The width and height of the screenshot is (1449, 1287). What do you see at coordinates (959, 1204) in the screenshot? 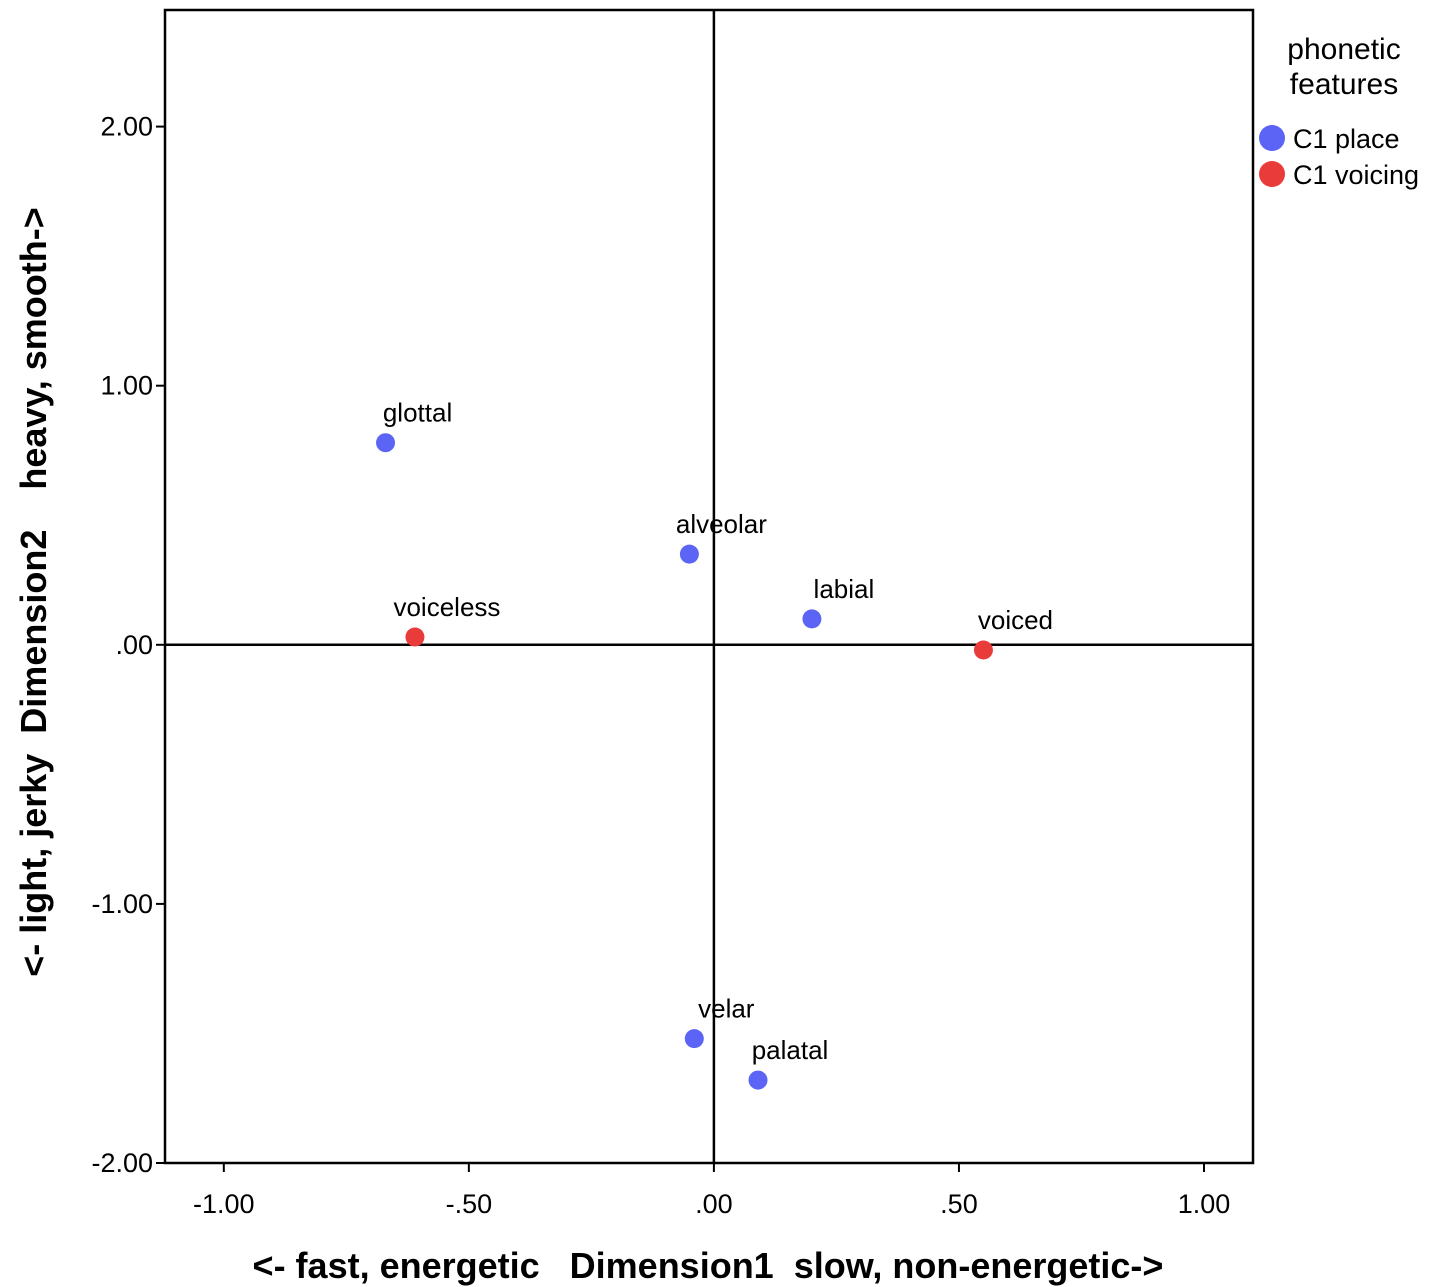
I see `x-tick-label: .50` at bounding box center [959, 1204].